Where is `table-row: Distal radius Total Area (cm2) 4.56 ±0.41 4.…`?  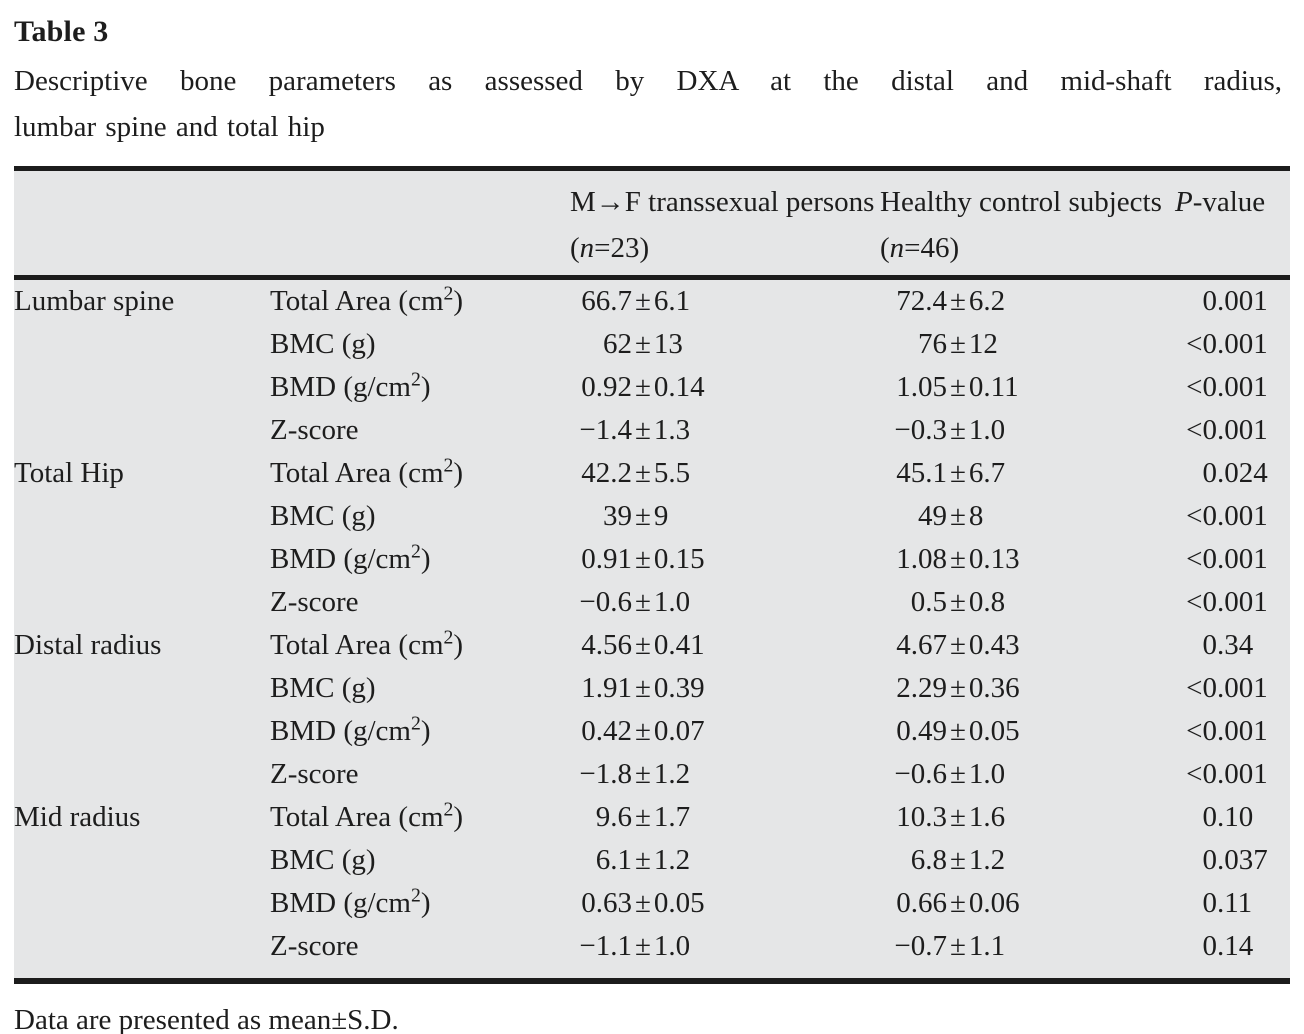 table-row: Distal radius Total Area (cm2) 4.56 ±0.41 4.… is located at coordinates (652, 645).